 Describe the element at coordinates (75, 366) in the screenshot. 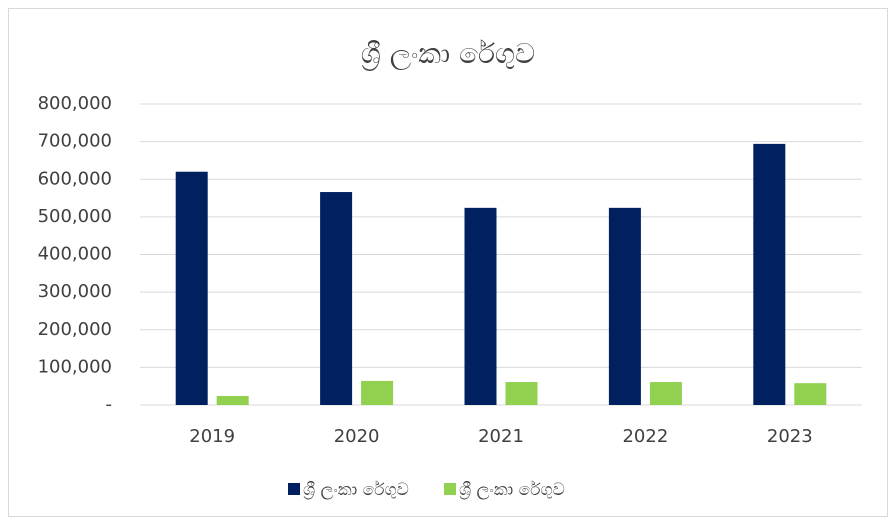

I see `y-tick-label: 100,000` at that location.